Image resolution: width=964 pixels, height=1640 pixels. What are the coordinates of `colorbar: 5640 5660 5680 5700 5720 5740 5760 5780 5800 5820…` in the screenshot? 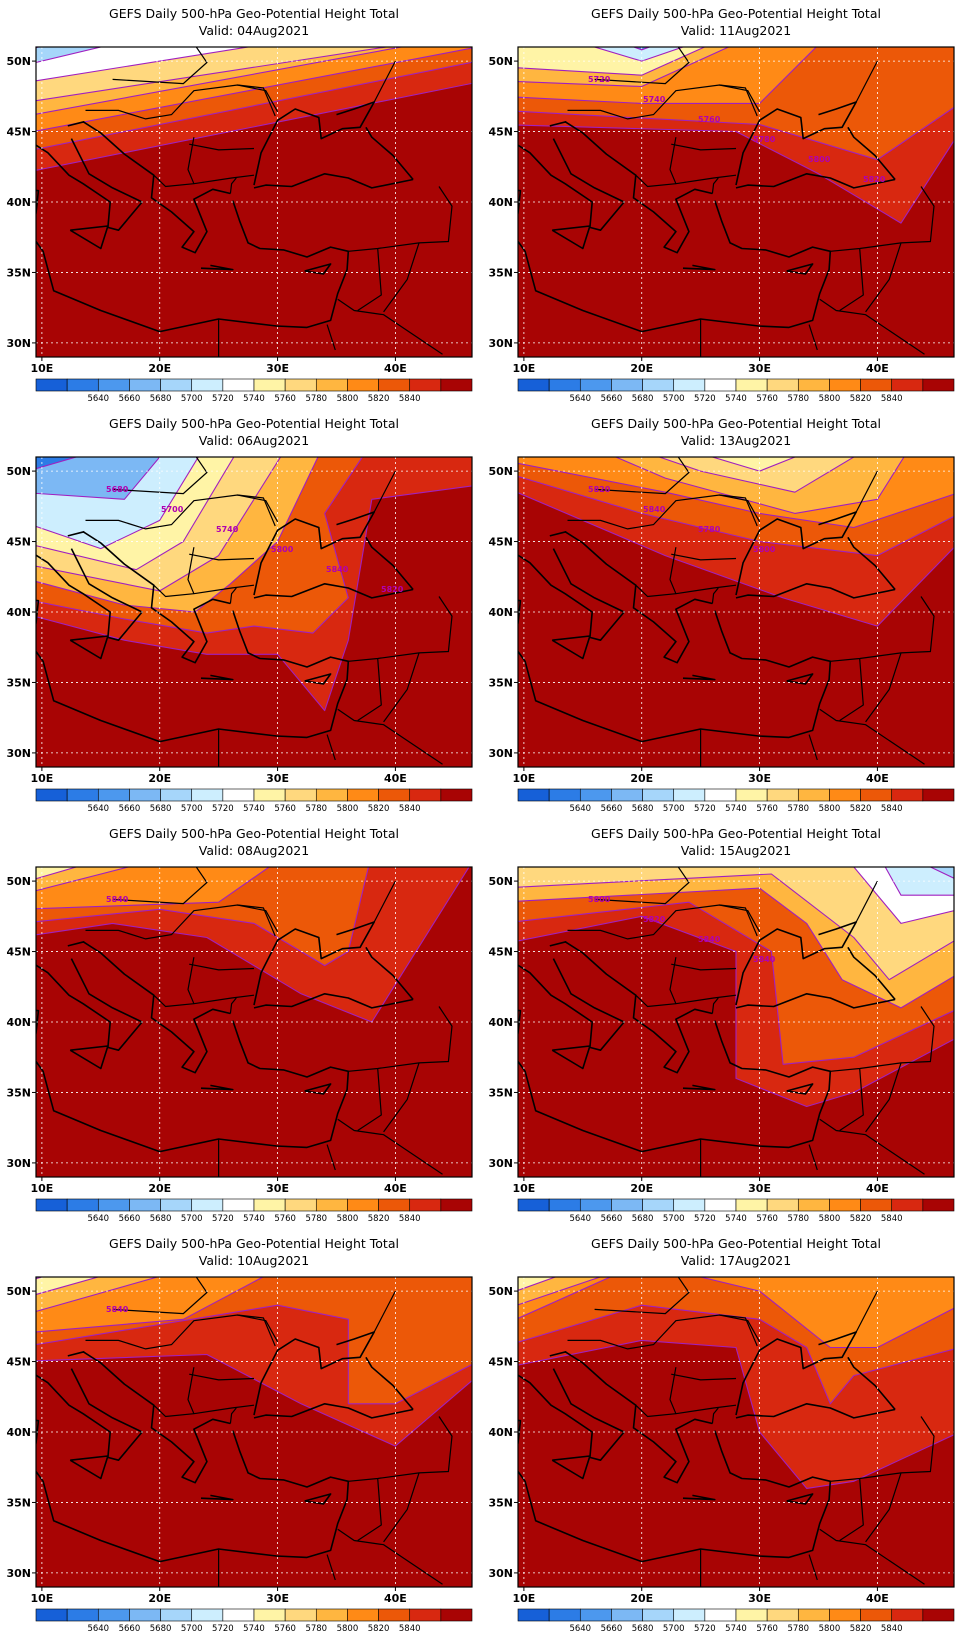 It's located at (736, 391).